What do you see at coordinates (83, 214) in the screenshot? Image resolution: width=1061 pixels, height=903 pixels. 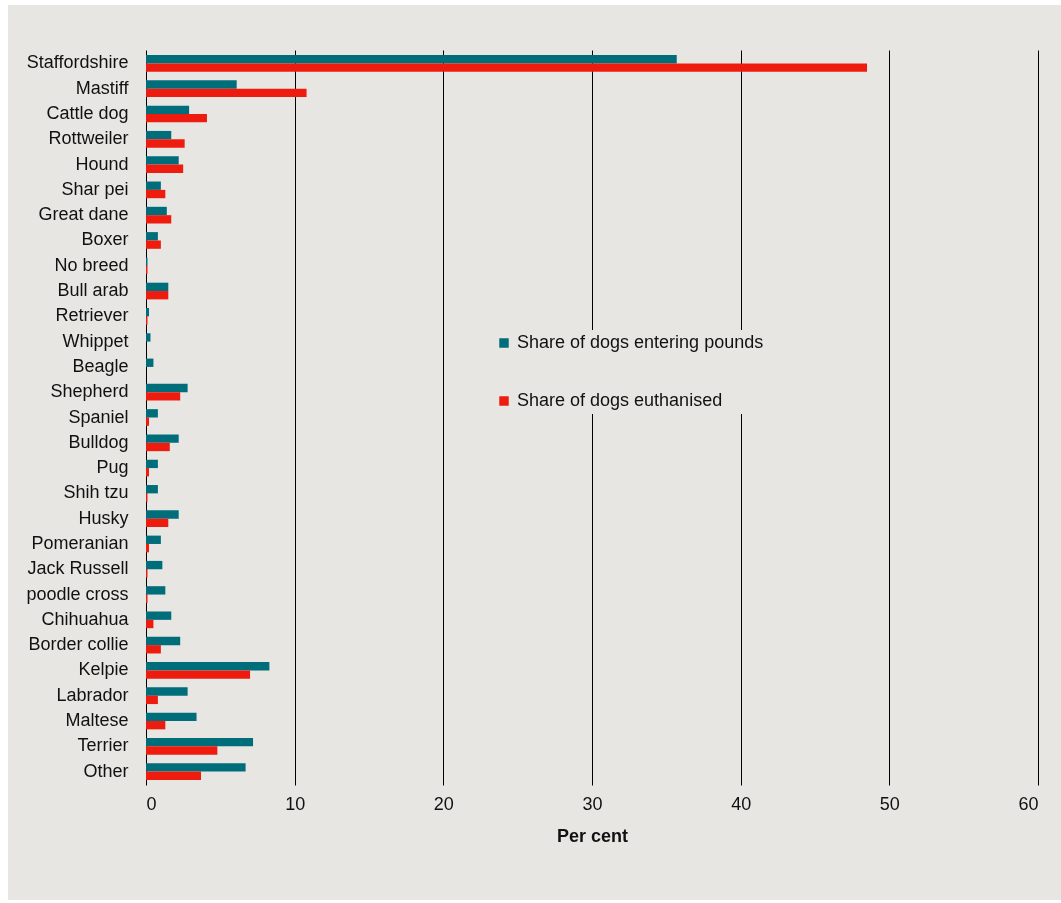 I see `y-tick-label: Great dane` at bounding box center [83, 214].